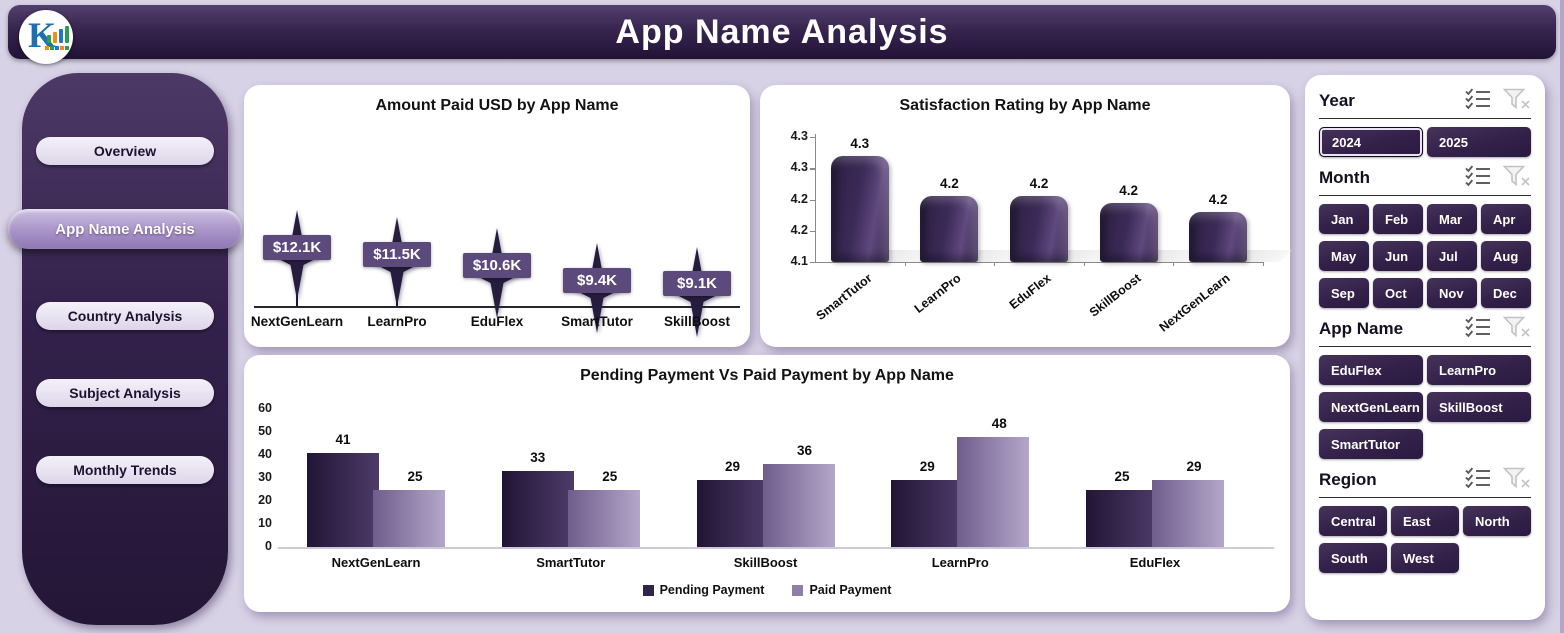  Describe the element at coordinates (1425, 497) in the screenshot. I see `slicer-divider` at that location.